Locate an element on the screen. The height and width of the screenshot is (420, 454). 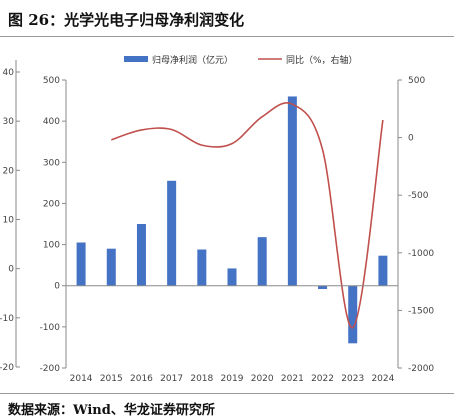
left-axis-tick-label: -100 is located at coordinates (50, 328).